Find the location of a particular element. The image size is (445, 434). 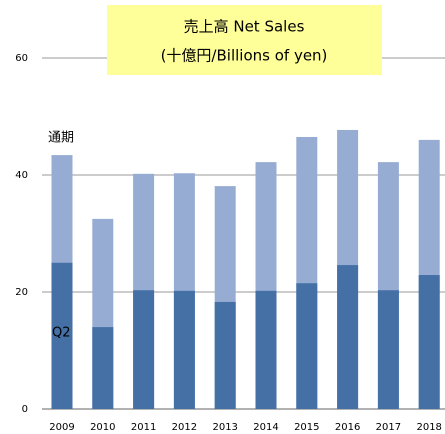

chart-subtitle: (十億円/Billions of yen) is located at coordinates (244, 56).